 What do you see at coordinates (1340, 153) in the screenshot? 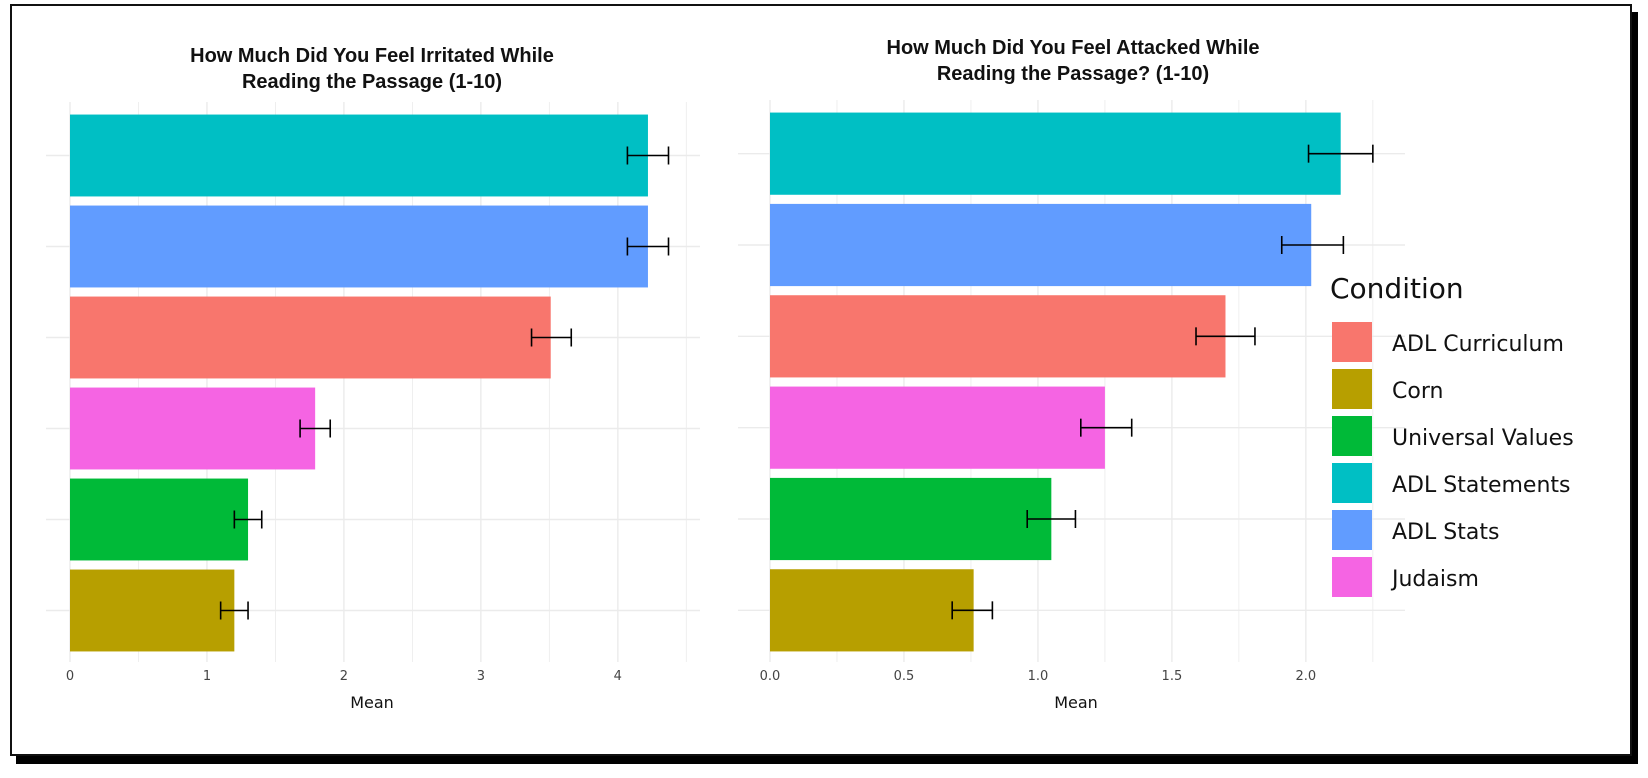
I see `attacked-error-bar-adl-statements` at bounding box center [1340, 153].